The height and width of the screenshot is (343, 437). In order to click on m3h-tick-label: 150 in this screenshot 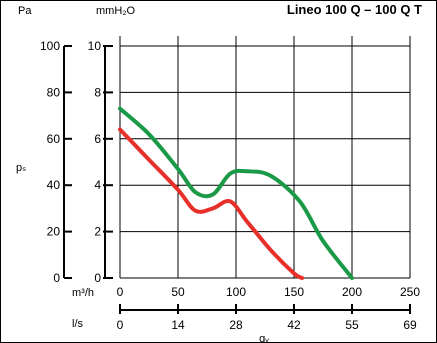, I will do `click(294, 292)`.